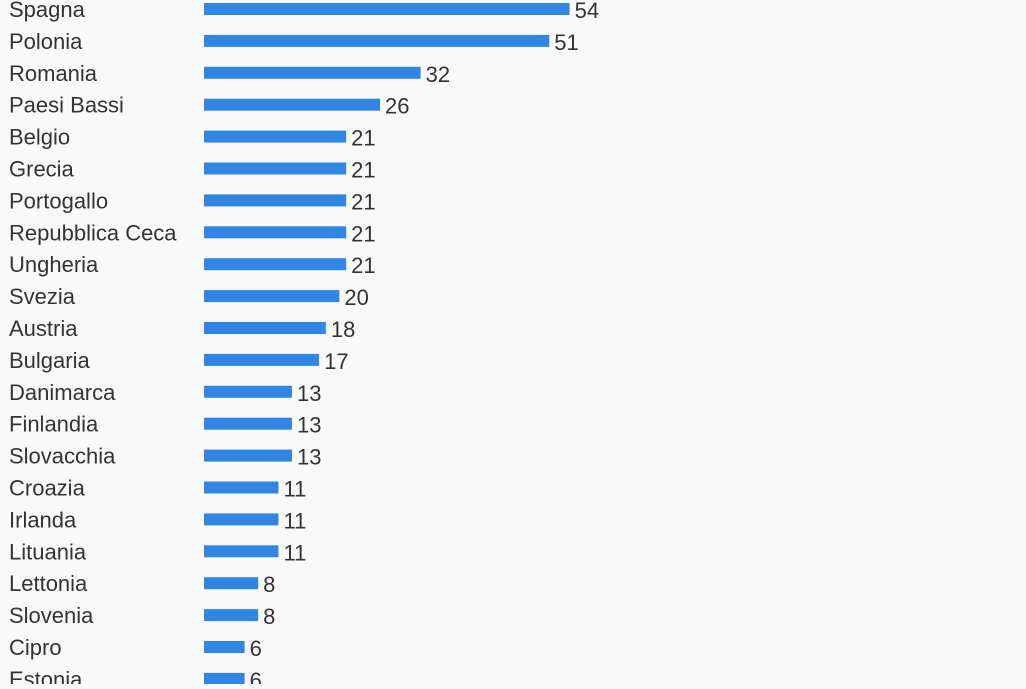 This screenshot has width=1026, height=689. Describe the element at coordinates (35, 647) in the screenshot. I see `category-label: Cipro` at that location.